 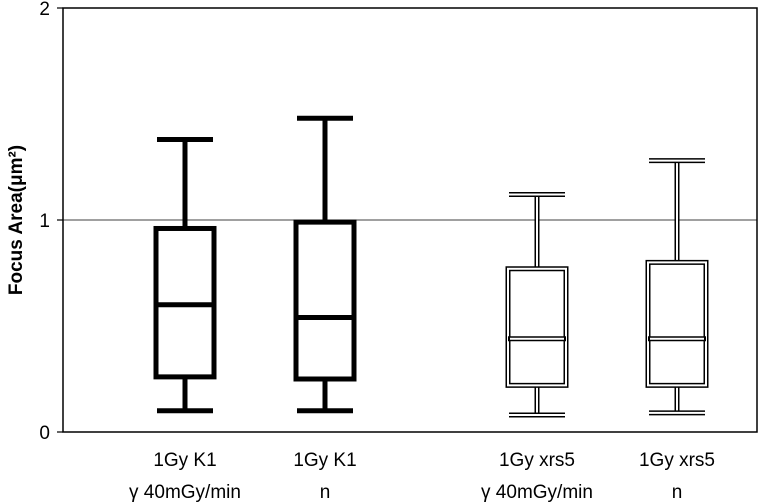 What do you see at coordinates (44, 433) in the screenshot?
I see `y-tick-label: 0` at bounding box center [44, 433].